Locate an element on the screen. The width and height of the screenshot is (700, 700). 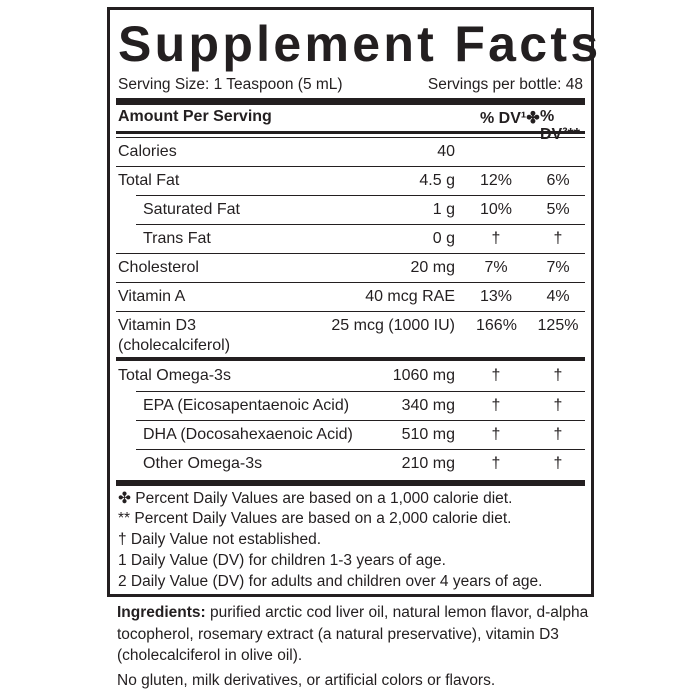
nutrient-row: Saturated Fat 1 g 10% 5% is located at coordinates (360, 209).